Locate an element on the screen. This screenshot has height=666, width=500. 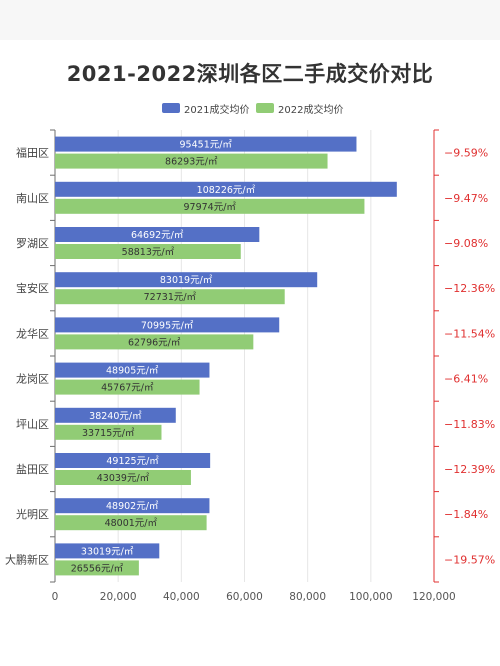
change-label: −19.57% is located at coordinates (469, 559).